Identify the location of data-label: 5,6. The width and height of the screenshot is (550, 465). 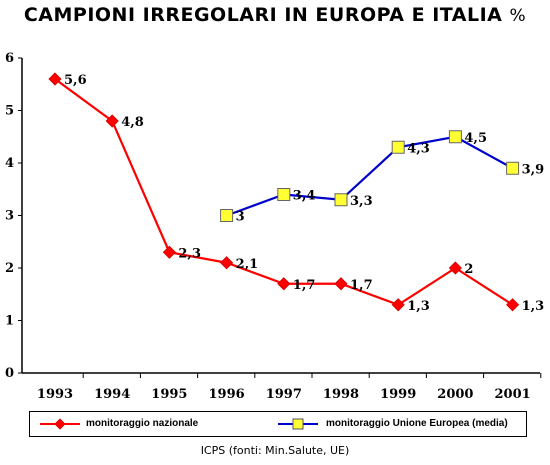
(75, 80).